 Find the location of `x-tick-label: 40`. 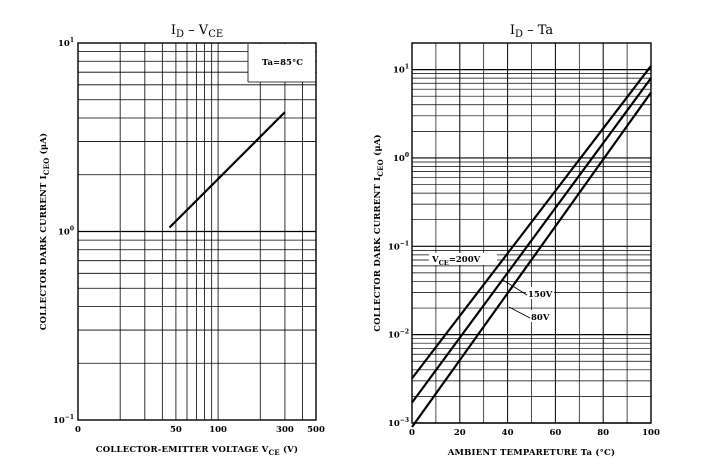

x-tick-label: 40 is located at coordinates (508, 433).